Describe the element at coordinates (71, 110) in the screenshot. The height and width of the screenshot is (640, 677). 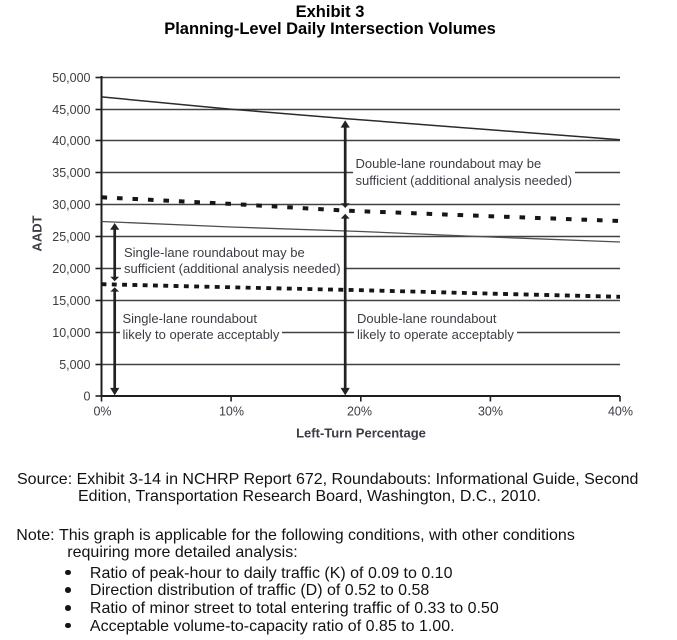
I see `svg-text: 45,000` at that location.